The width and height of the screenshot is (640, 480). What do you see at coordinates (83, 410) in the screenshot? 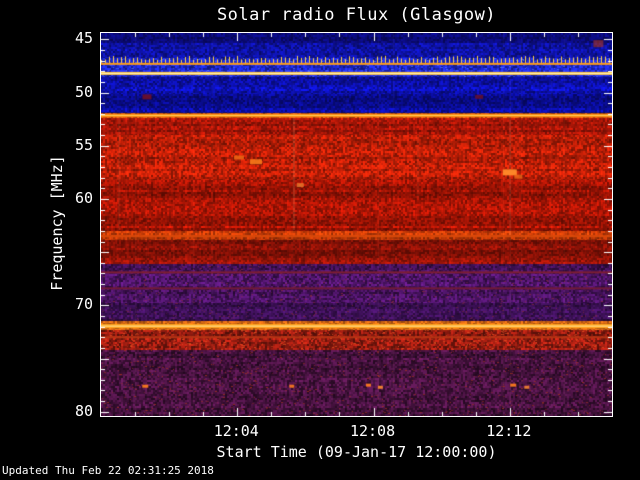
I see `y-tick-label: 80` at bounding box center [83, 410].